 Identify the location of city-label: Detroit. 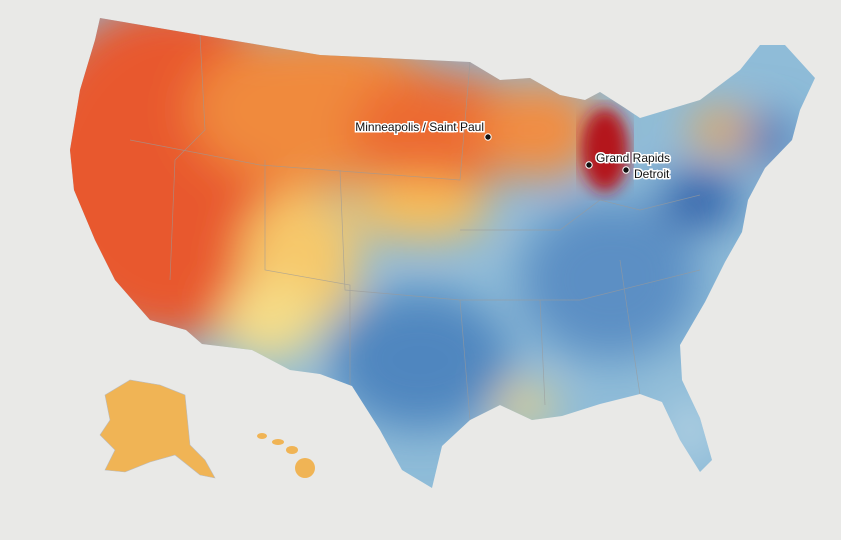
(652, 174).